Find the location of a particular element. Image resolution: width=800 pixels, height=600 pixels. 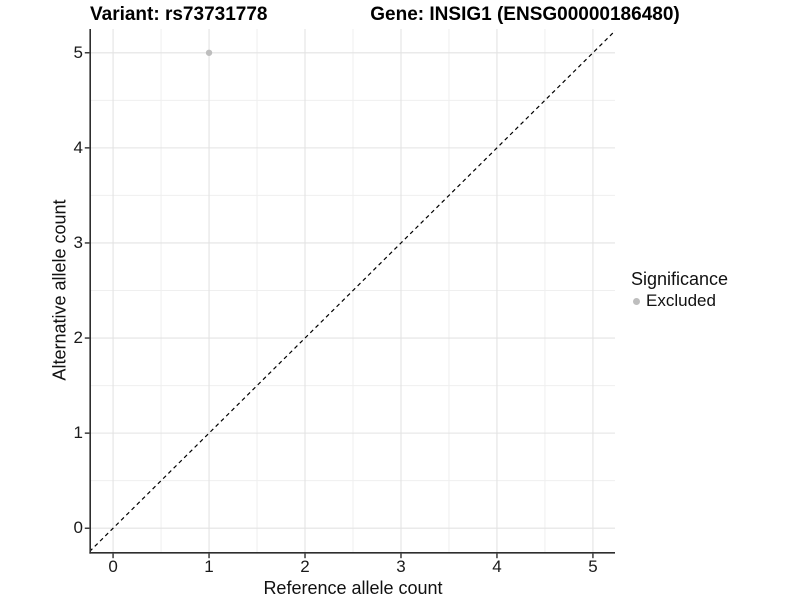

x-tick-label: 3 is located at coordinates (401, 566).